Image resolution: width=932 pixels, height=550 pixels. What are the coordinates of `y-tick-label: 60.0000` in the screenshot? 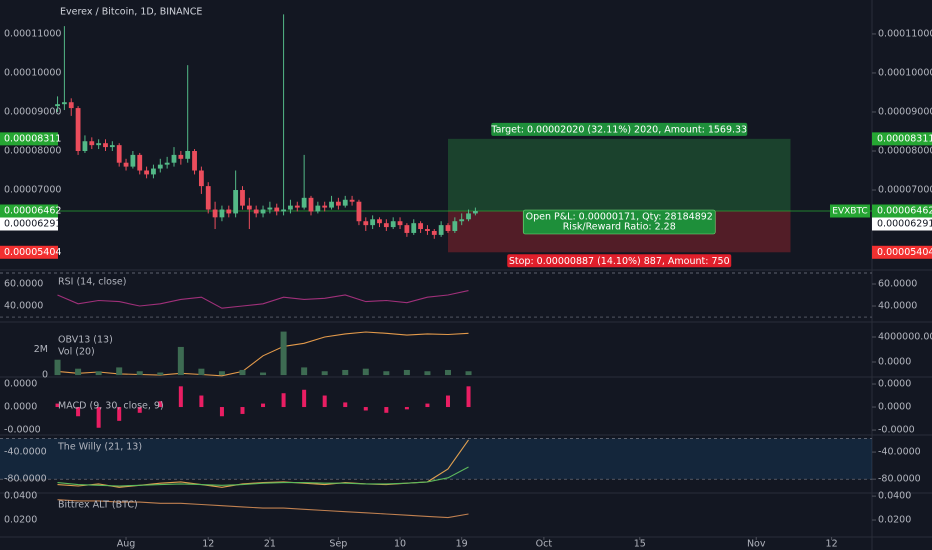 It's located at (897, 283).